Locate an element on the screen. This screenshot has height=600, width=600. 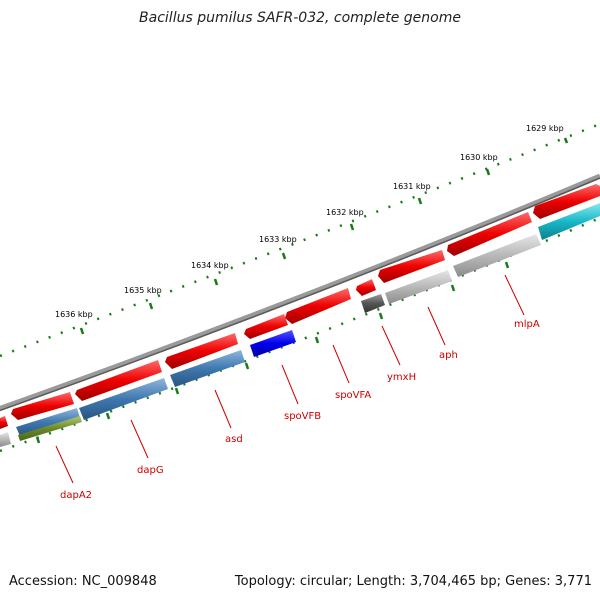
accession-label: Accession: NC_009848 is located at coordinates (83, 581).